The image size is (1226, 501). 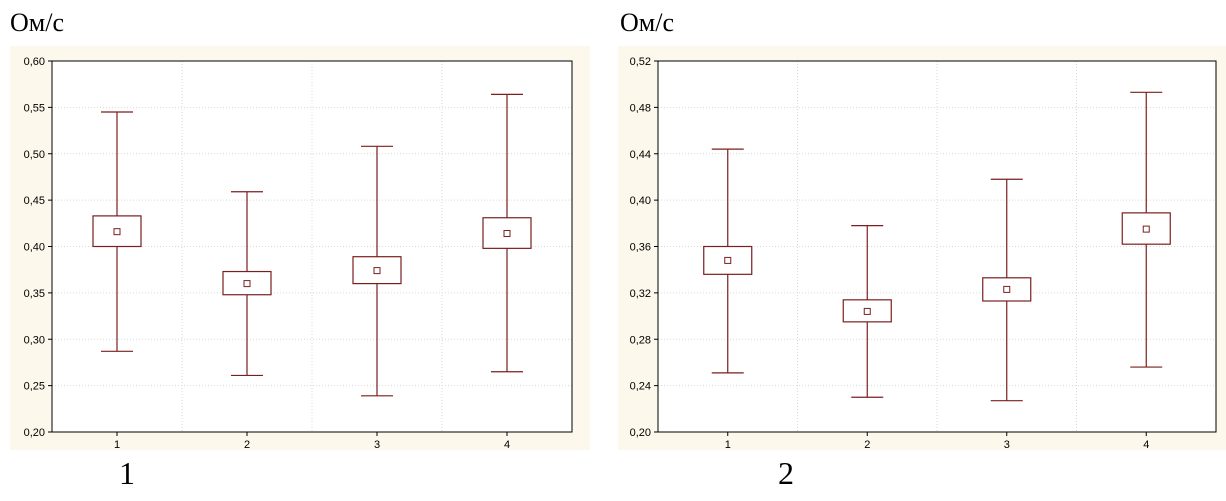 I want to click on panel-number: 2, so click(x=786, y=473).